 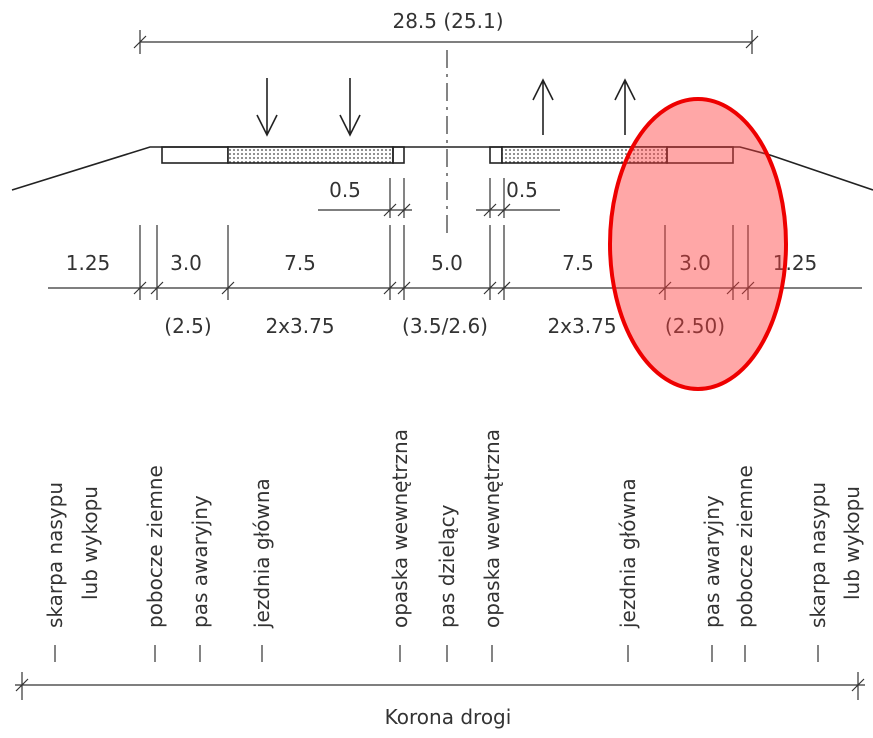 What do you see at coordinates (698, 244) in the screenshot?
I see `highlight` at bounding box center [698, 244].